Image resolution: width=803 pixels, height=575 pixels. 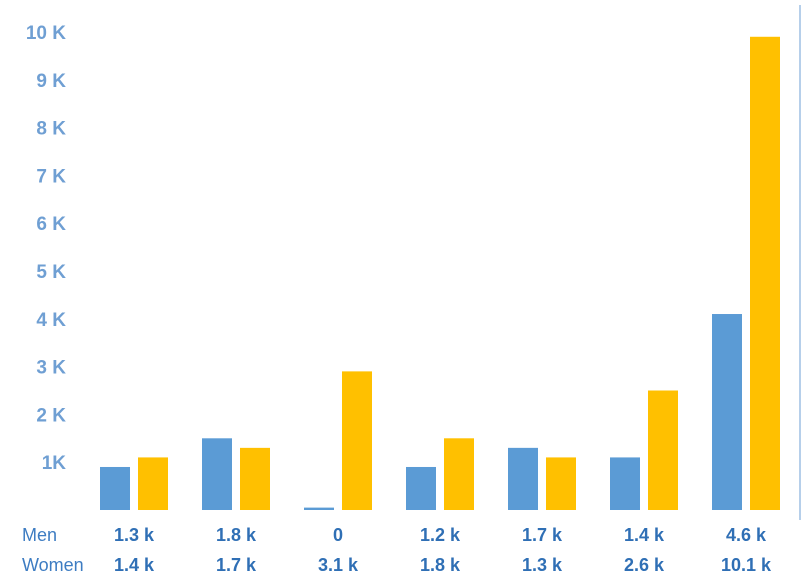 I want to click on data-label-women-2: 1.7 k, so click(x=236, y=565).